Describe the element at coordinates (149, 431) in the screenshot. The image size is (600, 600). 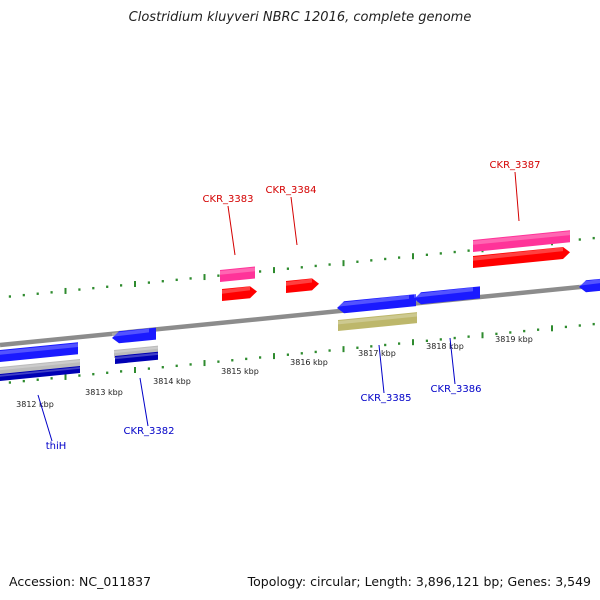
I see `reverse-gene-label: CKR_3382` at that location.